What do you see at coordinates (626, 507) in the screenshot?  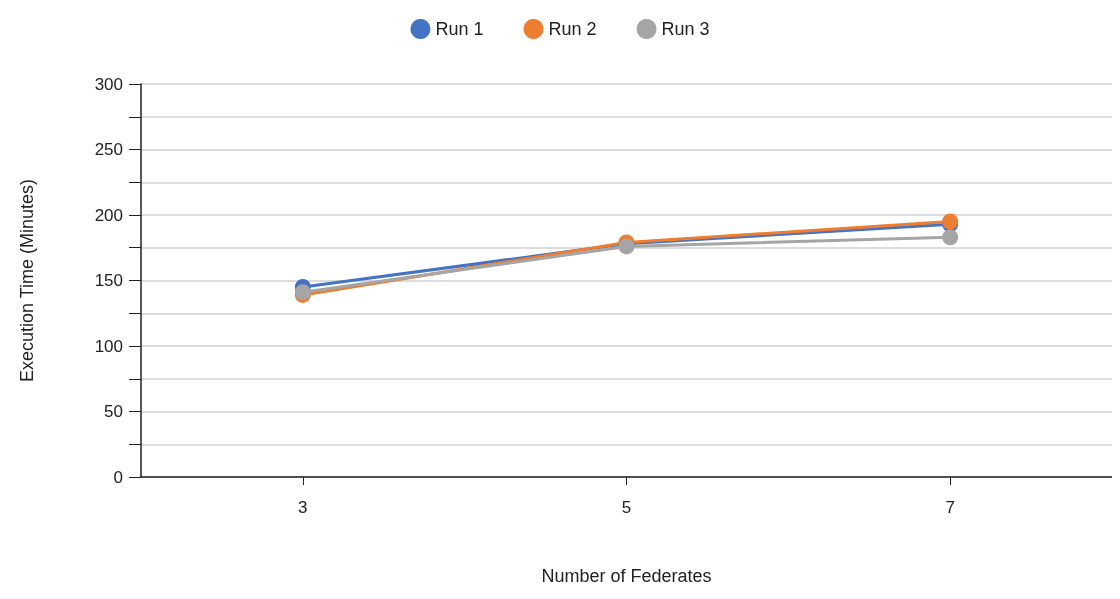 I see `x-tick-label: 5` at bounding box center [626, 507].